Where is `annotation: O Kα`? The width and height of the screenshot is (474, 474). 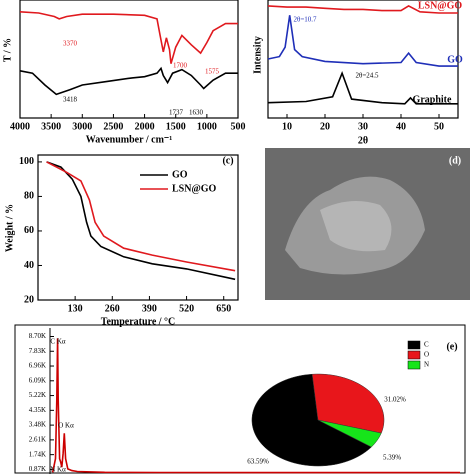
annotation: O Kα is located at coordinates (66, 426).